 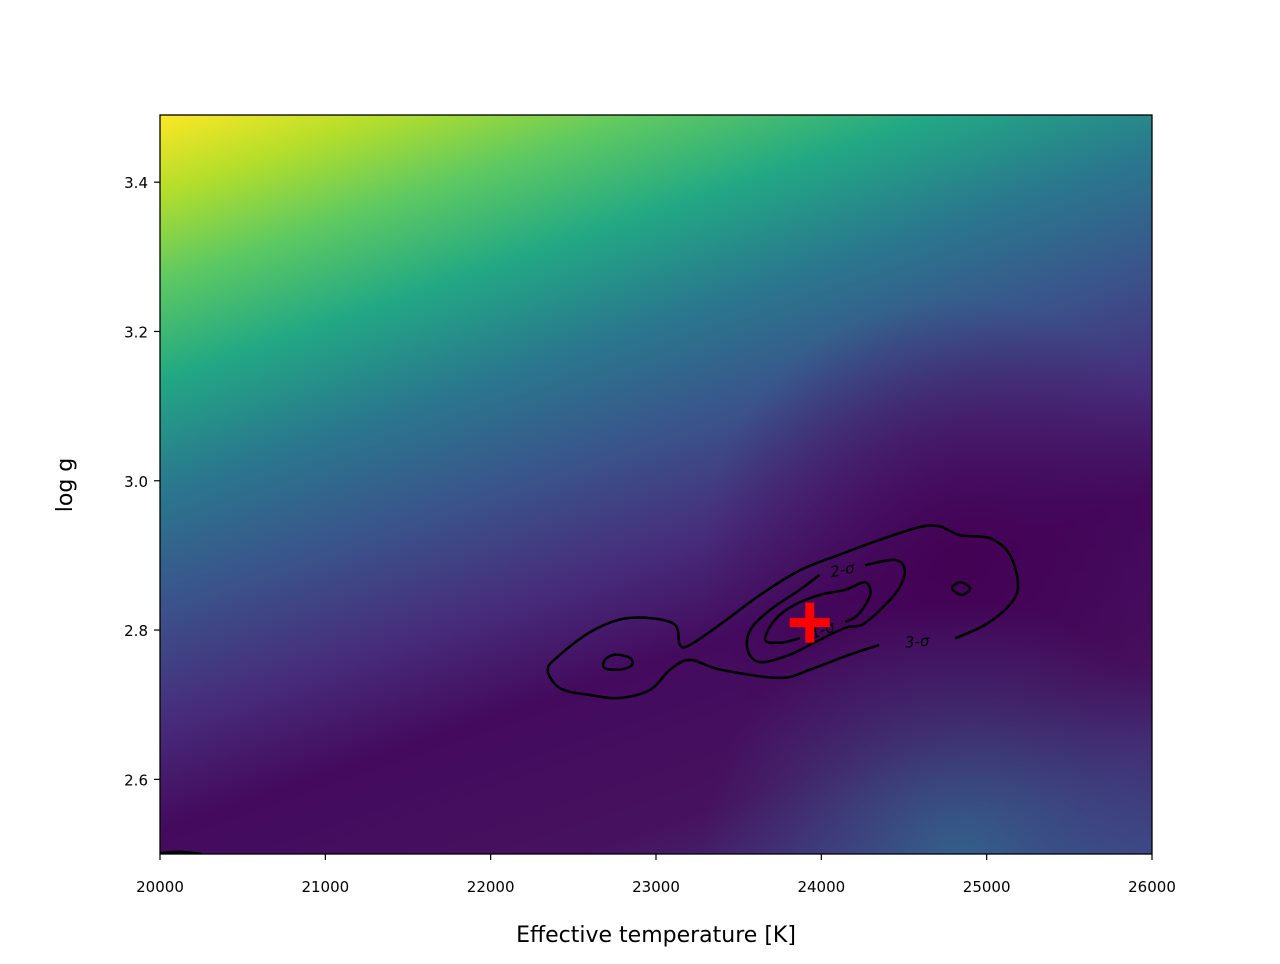 What do you see at coordinates (136, 780) in the screenshot?
I see `y-tick-label: 2.6` at bounding box center [136, 780].